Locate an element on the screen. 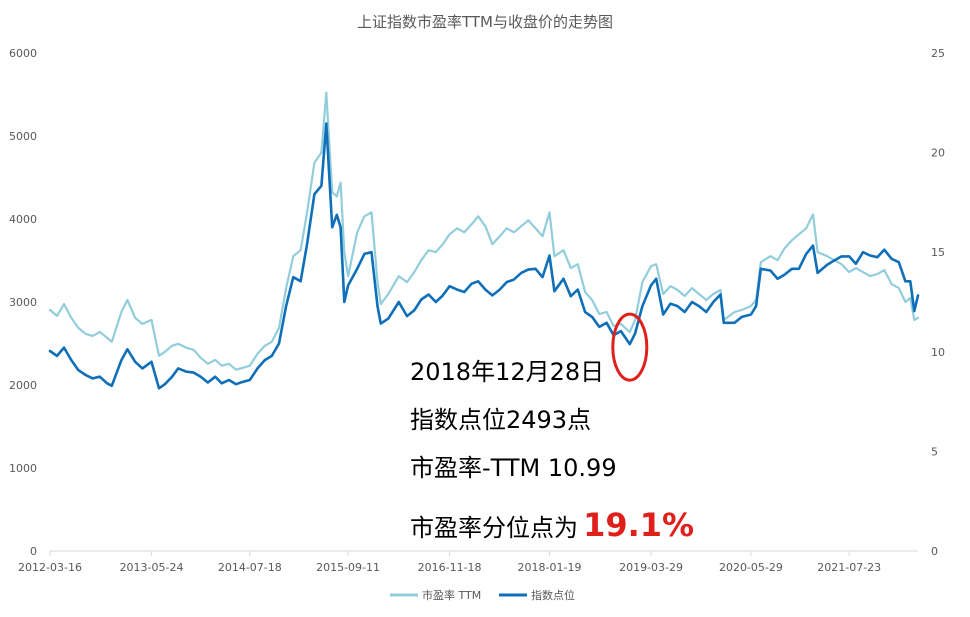 This screenshot has height=617, width=970. y-left-tick-label: 3000 is located at coordinates (23, 302).